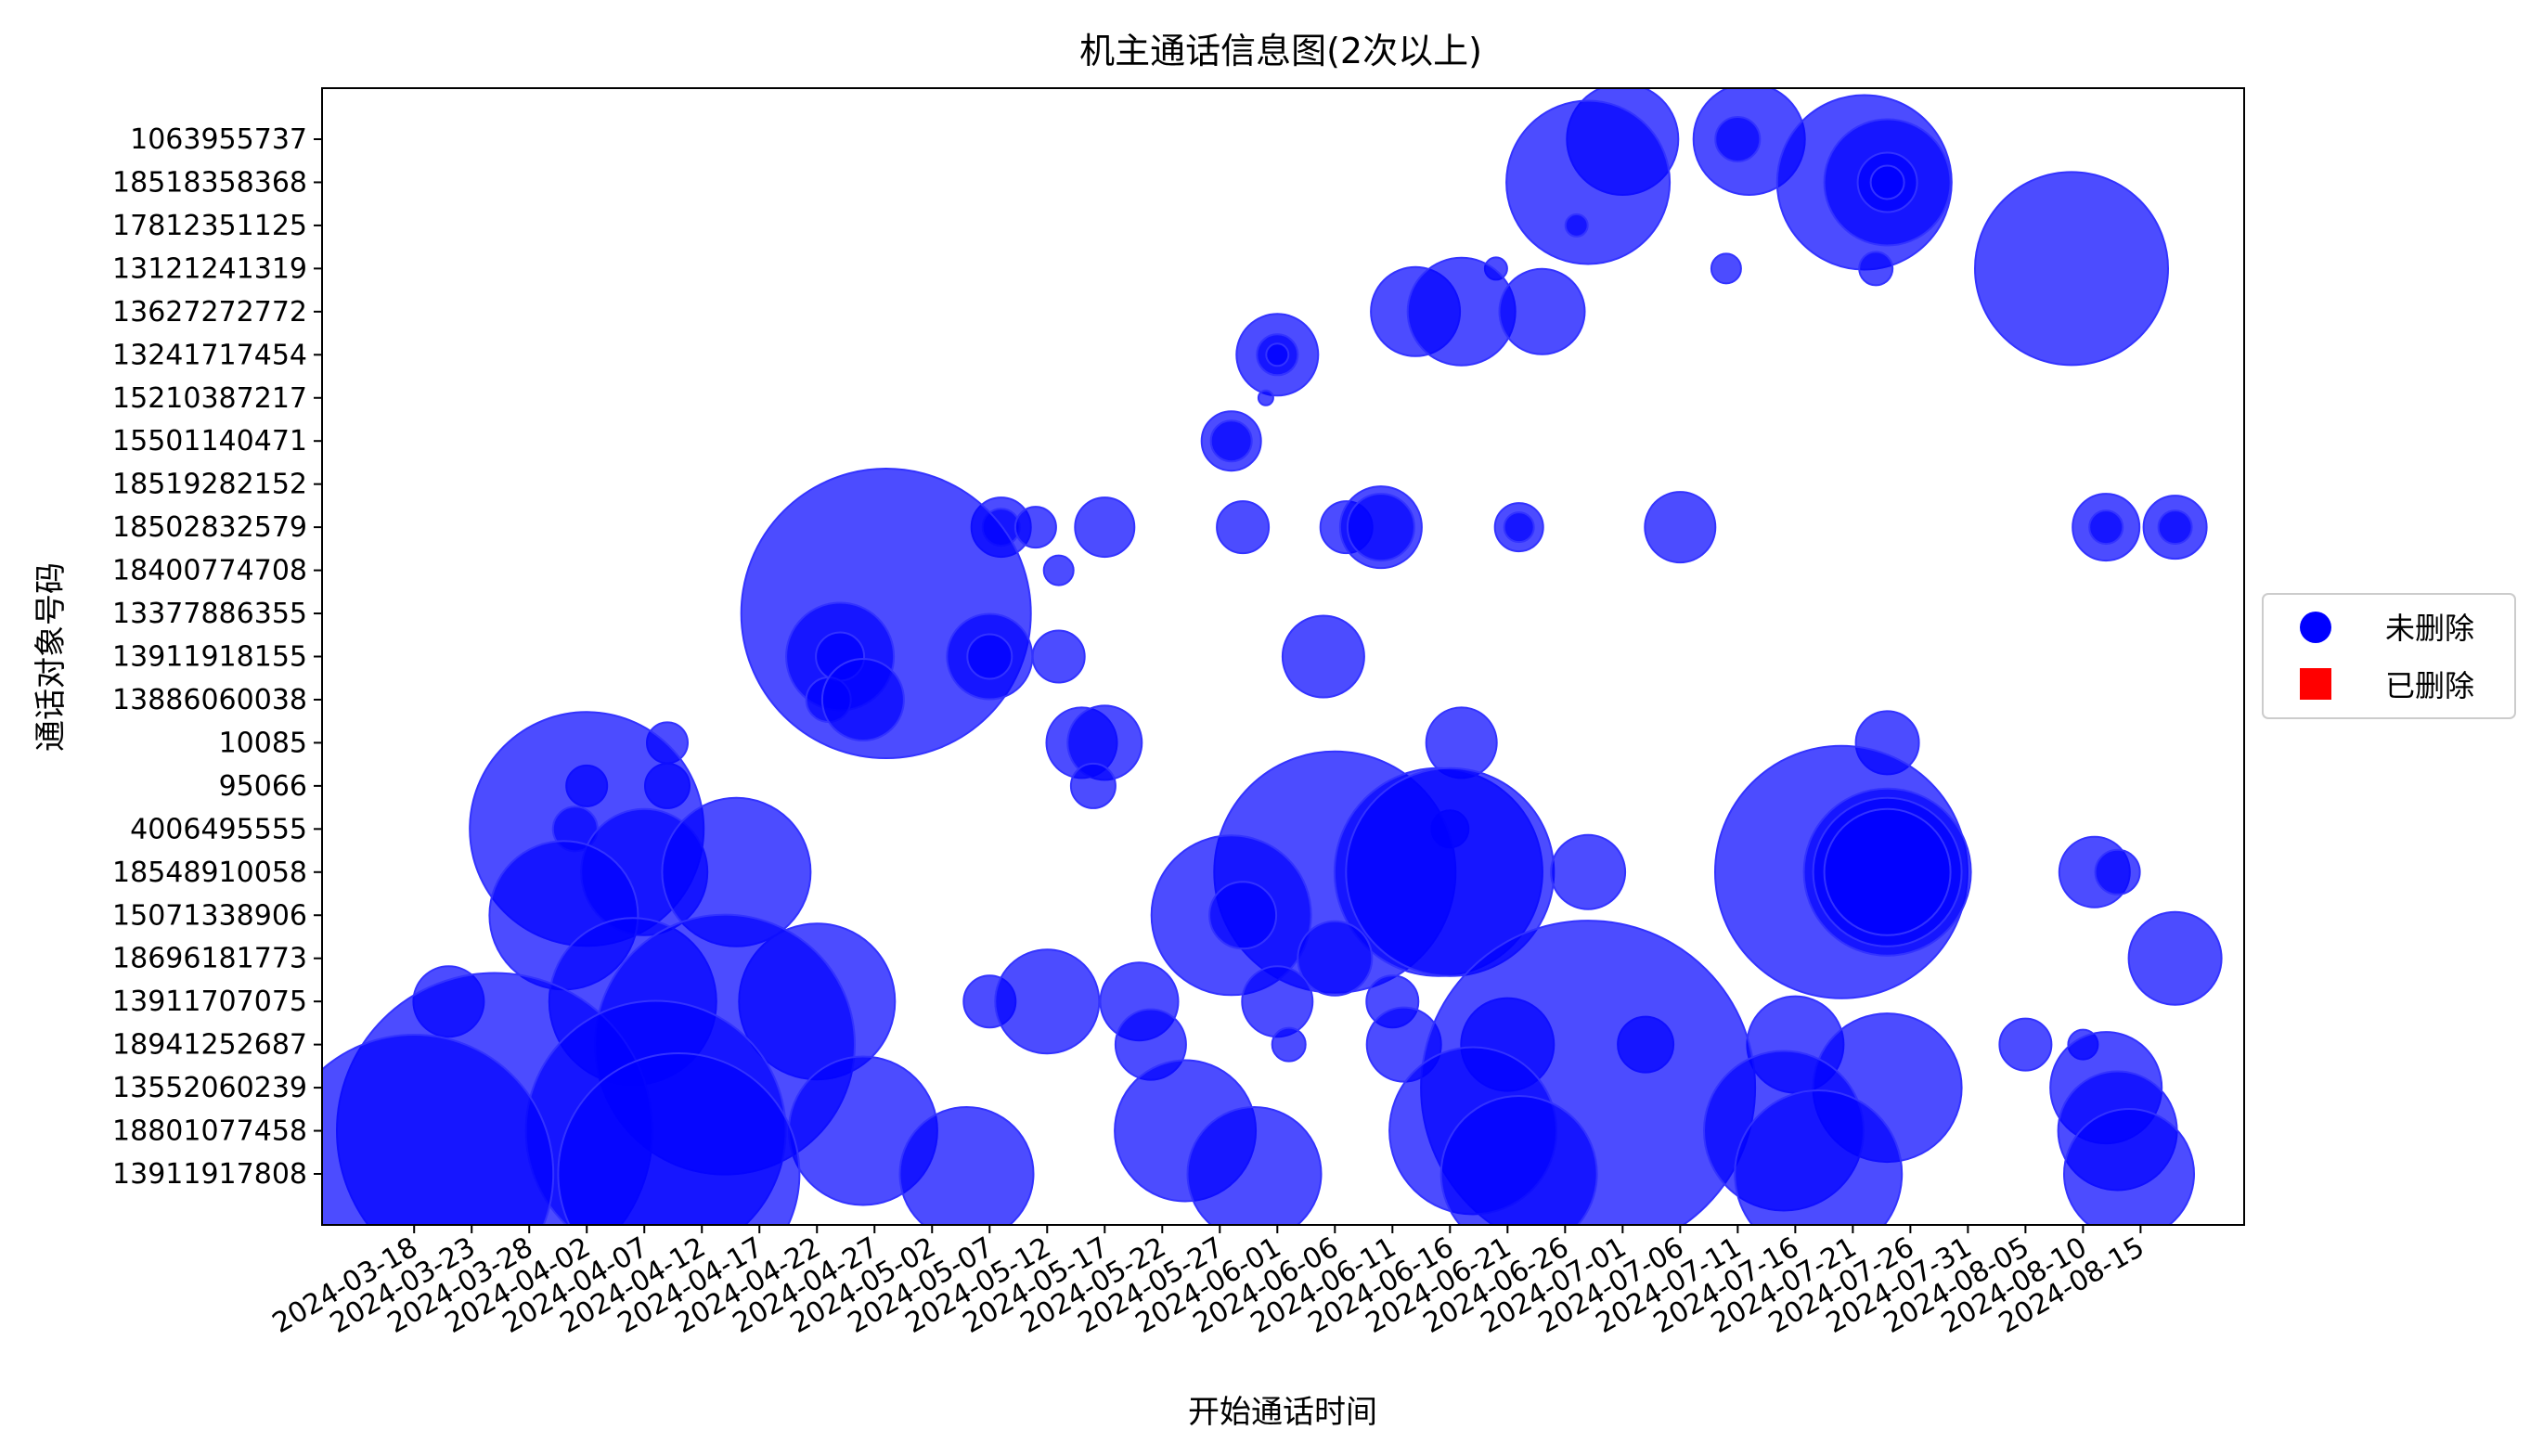  What do you see at coordinates (1282, 1412) in the screenshot?
I see `x-axis-title: 开始通话时间` at bounding box center [1282, 1412].